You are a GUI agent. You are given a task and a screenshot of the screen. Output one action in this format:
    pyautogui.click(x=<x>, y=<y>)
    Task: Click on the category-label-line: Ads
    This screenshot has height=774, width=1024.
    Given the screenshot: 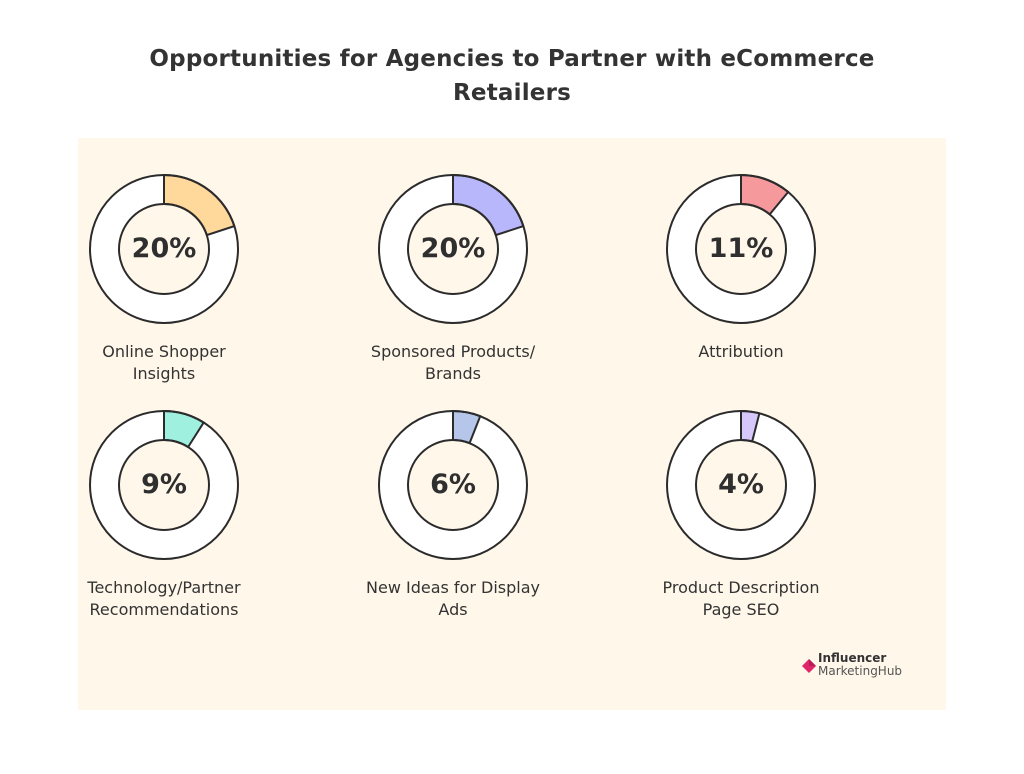 What is the action you would take?
    pyautogui.click(x=453, y=609)
    